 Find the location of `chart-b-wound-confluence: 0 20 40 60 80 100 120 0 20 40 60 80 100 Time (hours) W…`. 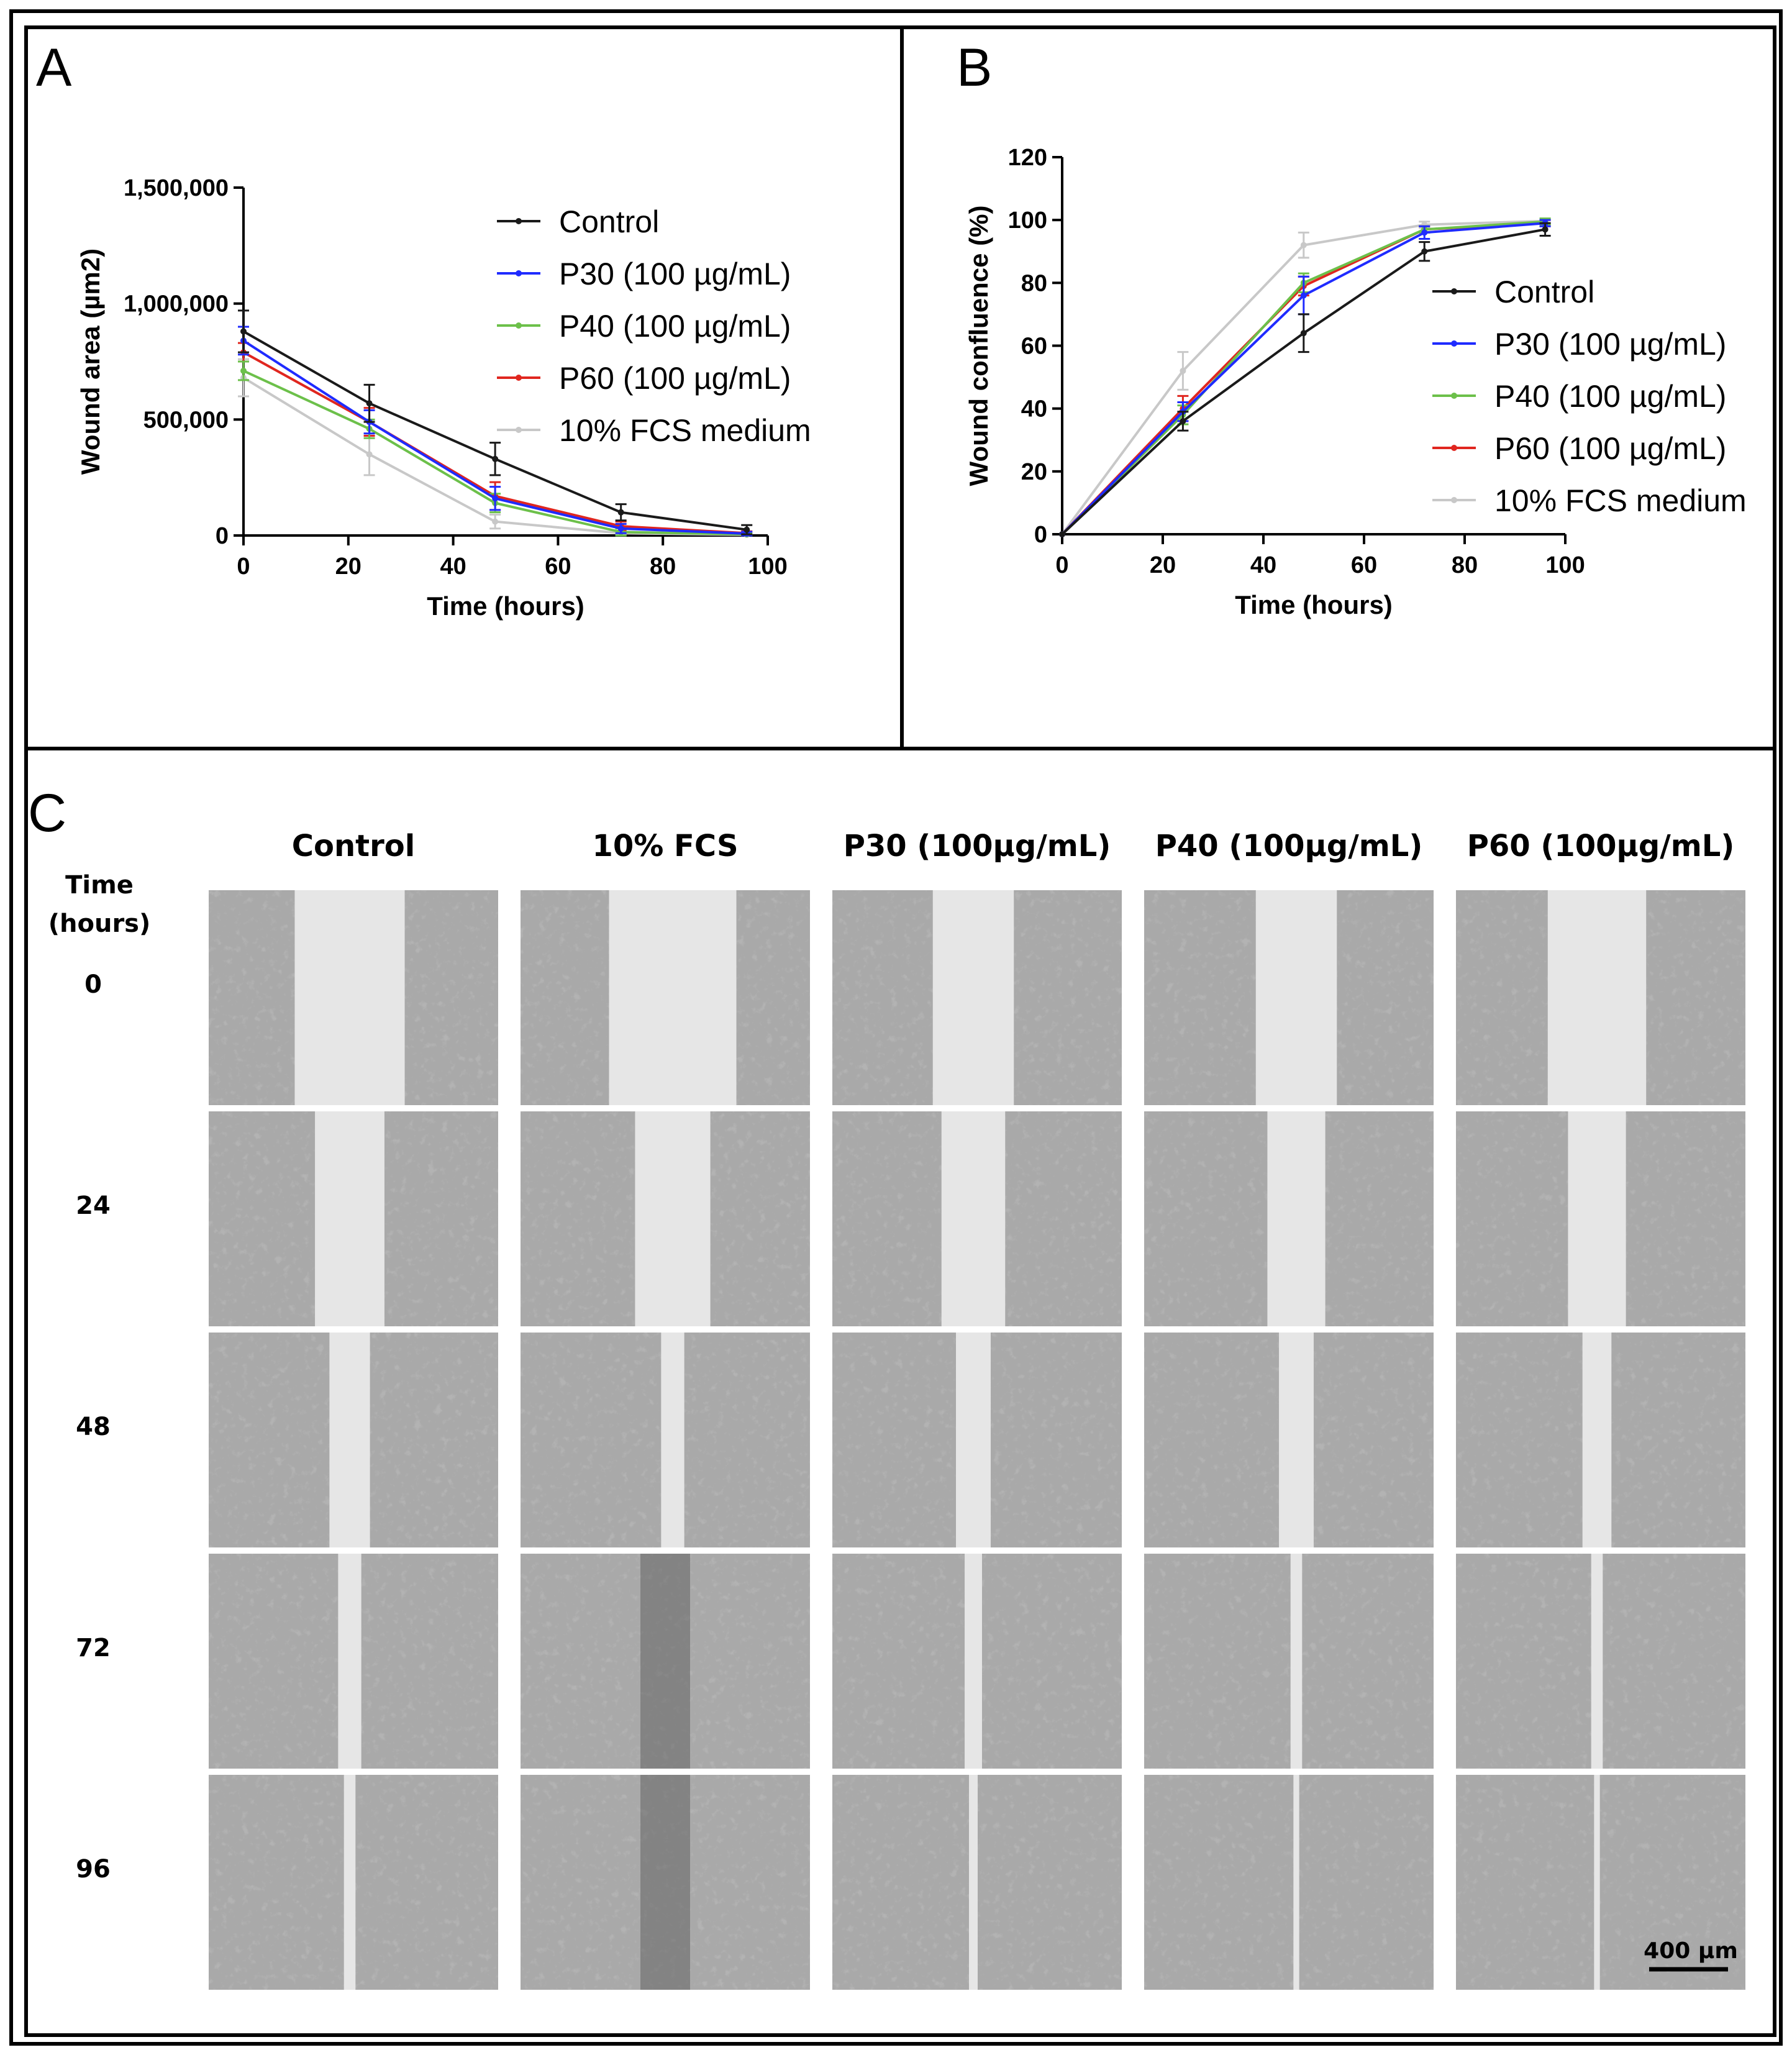

chart-b-wound-confluence: 0 20 40 60 80 100 120 0 20 40 60 80 100 Time (hours) W… is located at coordinates (1355, 382).